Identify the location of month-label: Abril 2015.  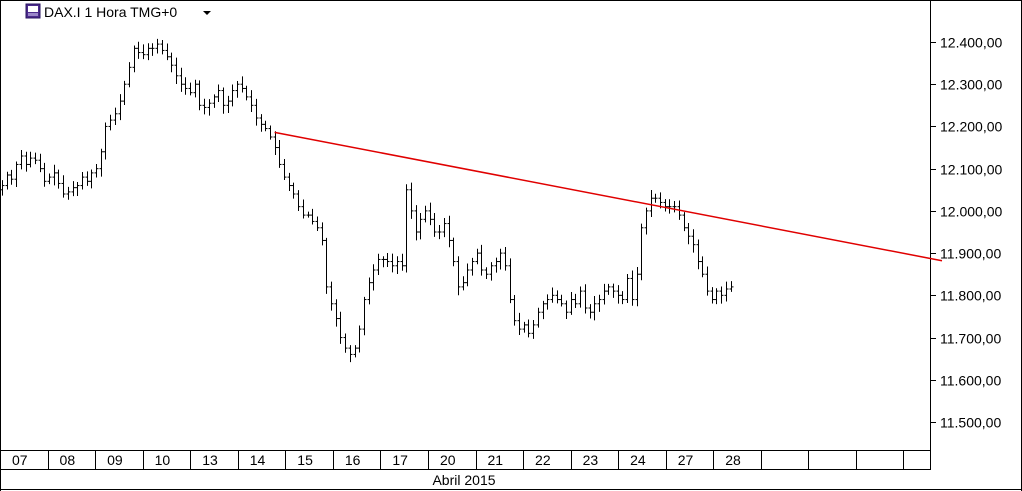
(463, 480).